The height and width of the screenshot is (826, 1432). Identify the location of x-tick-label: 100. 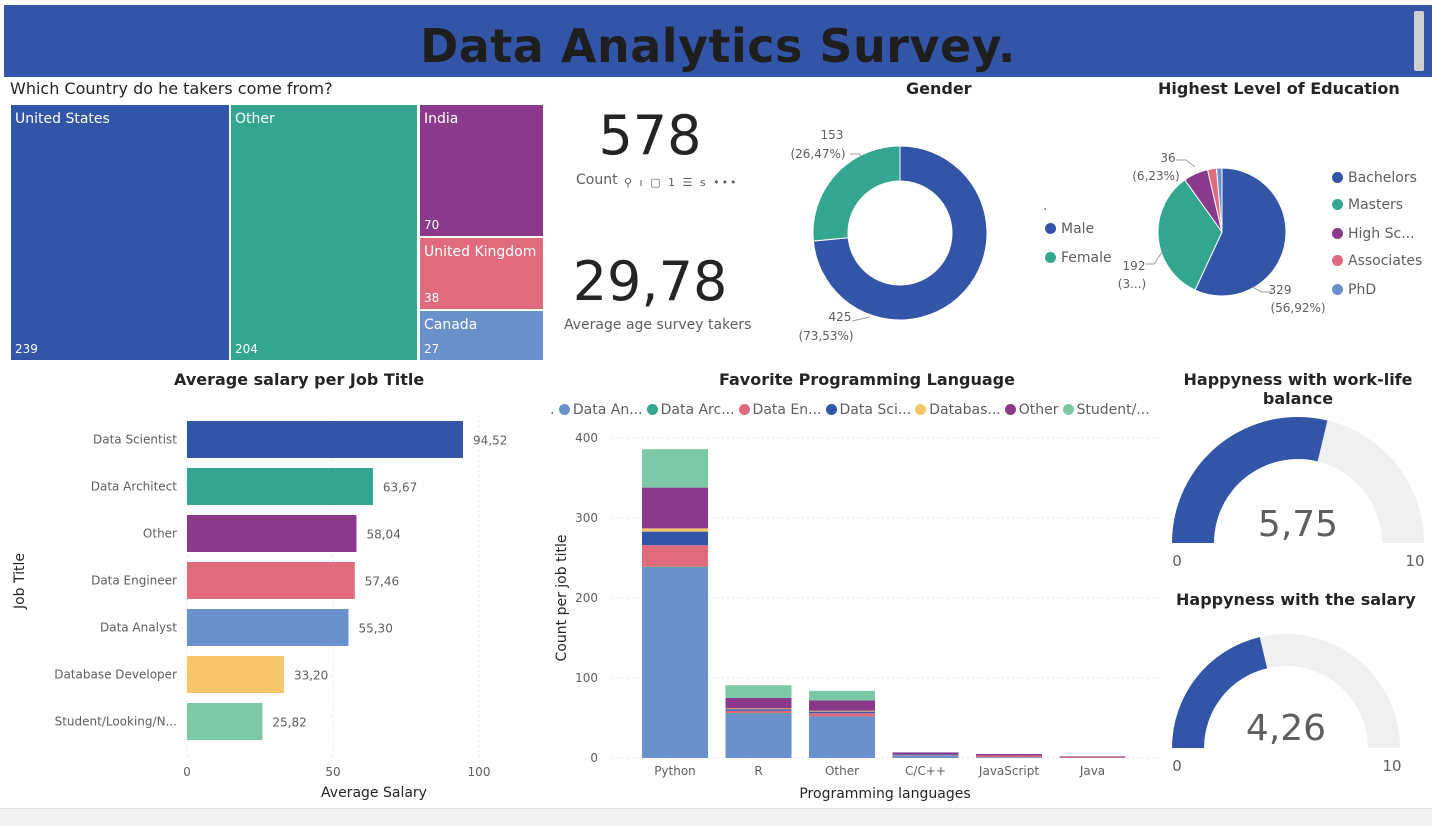
(479, 772).